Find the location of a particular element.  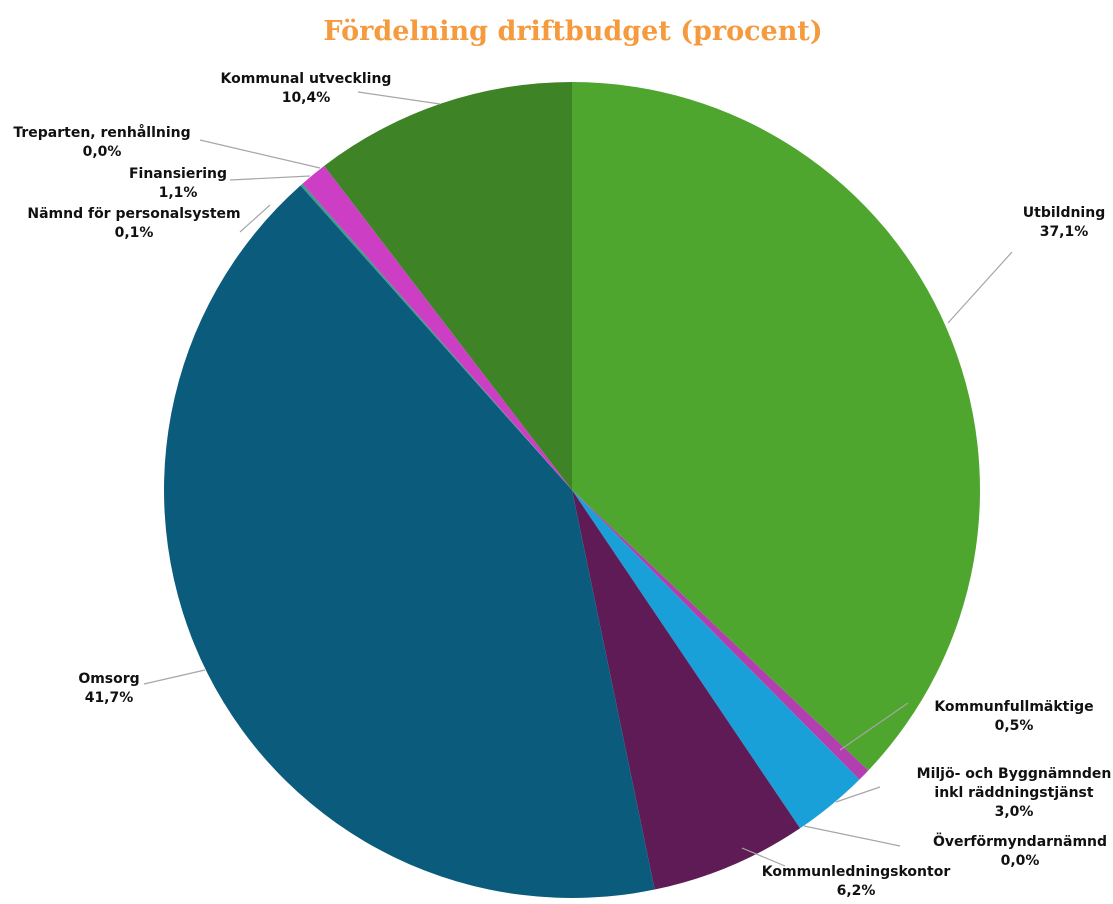

chart-title: Fördelning driftbudget (procent) is located at coordinates (572, 31).